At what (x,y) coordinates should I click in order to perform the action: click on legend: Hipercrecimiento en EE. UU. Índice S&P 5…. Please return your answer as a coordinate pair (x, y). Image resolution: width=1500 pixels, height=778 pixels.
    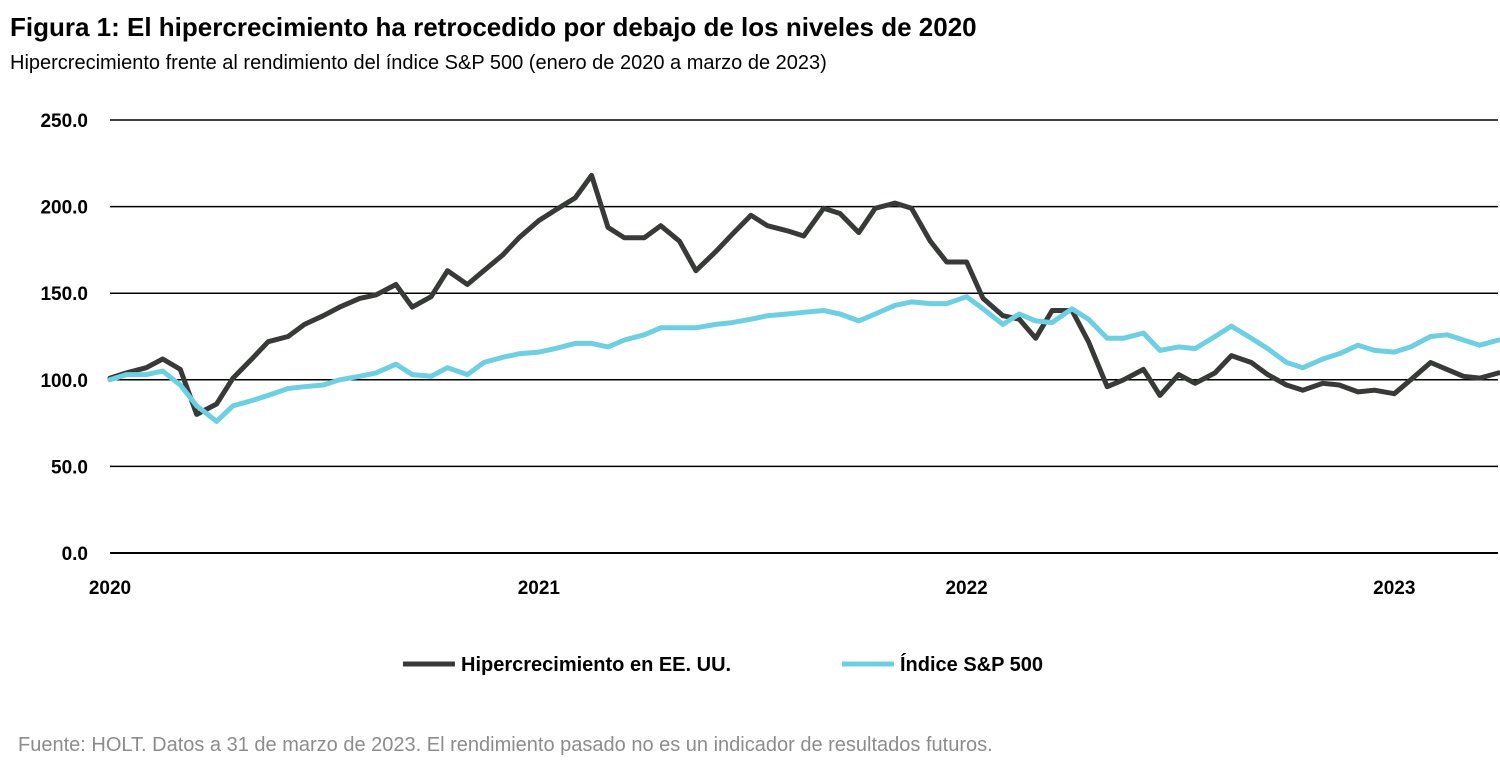
    Looking at the image, I should click on (723, 664).